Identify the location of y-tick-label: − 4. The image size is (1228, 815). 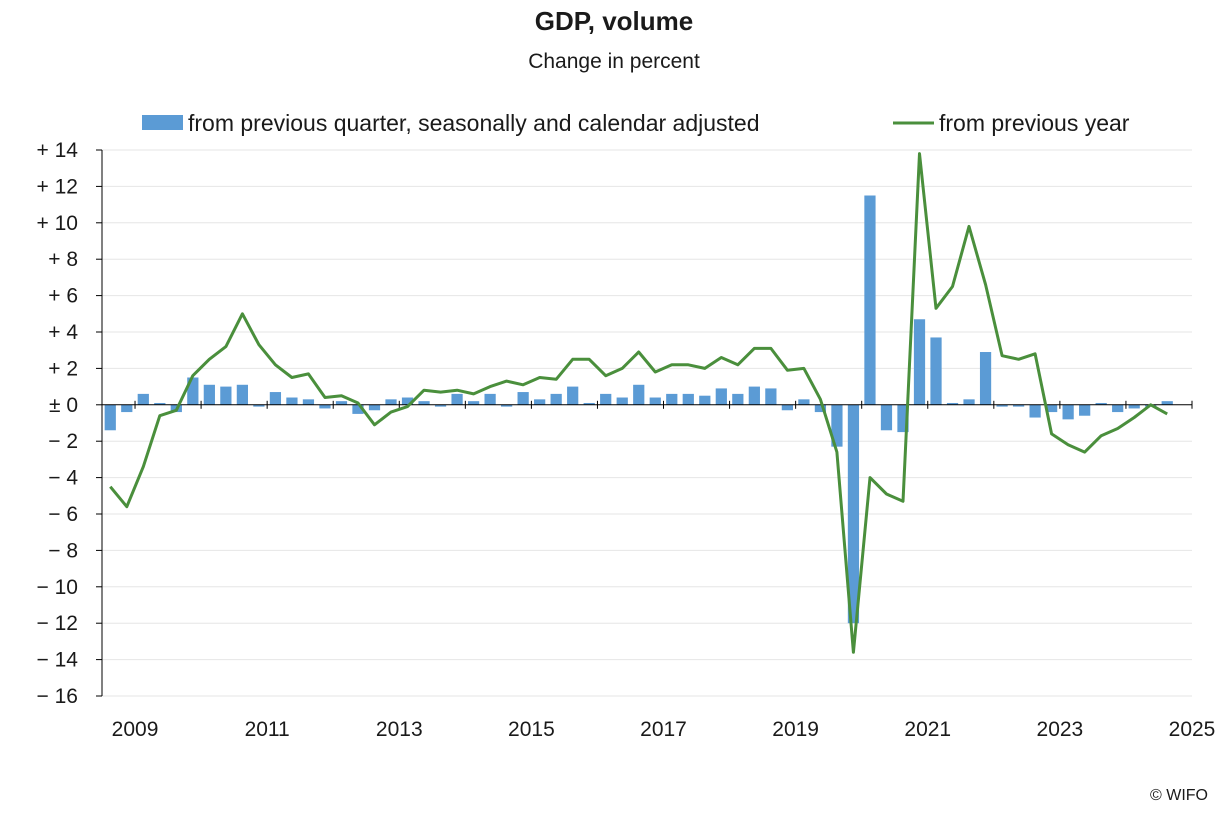
(63, 478).